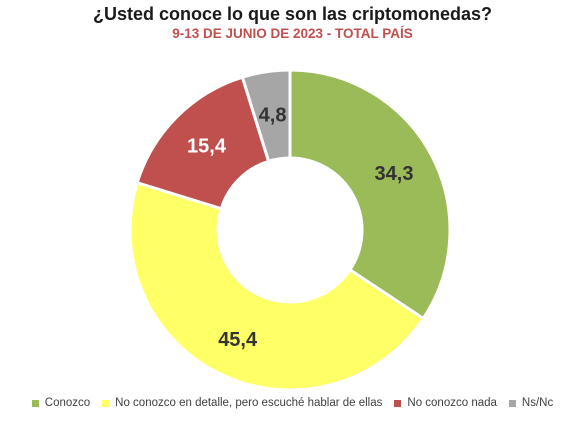 Image resolution: width=585 pixels, height=431 pixels. I want to click on slice-no-conozco-nada, so click(203, 143).